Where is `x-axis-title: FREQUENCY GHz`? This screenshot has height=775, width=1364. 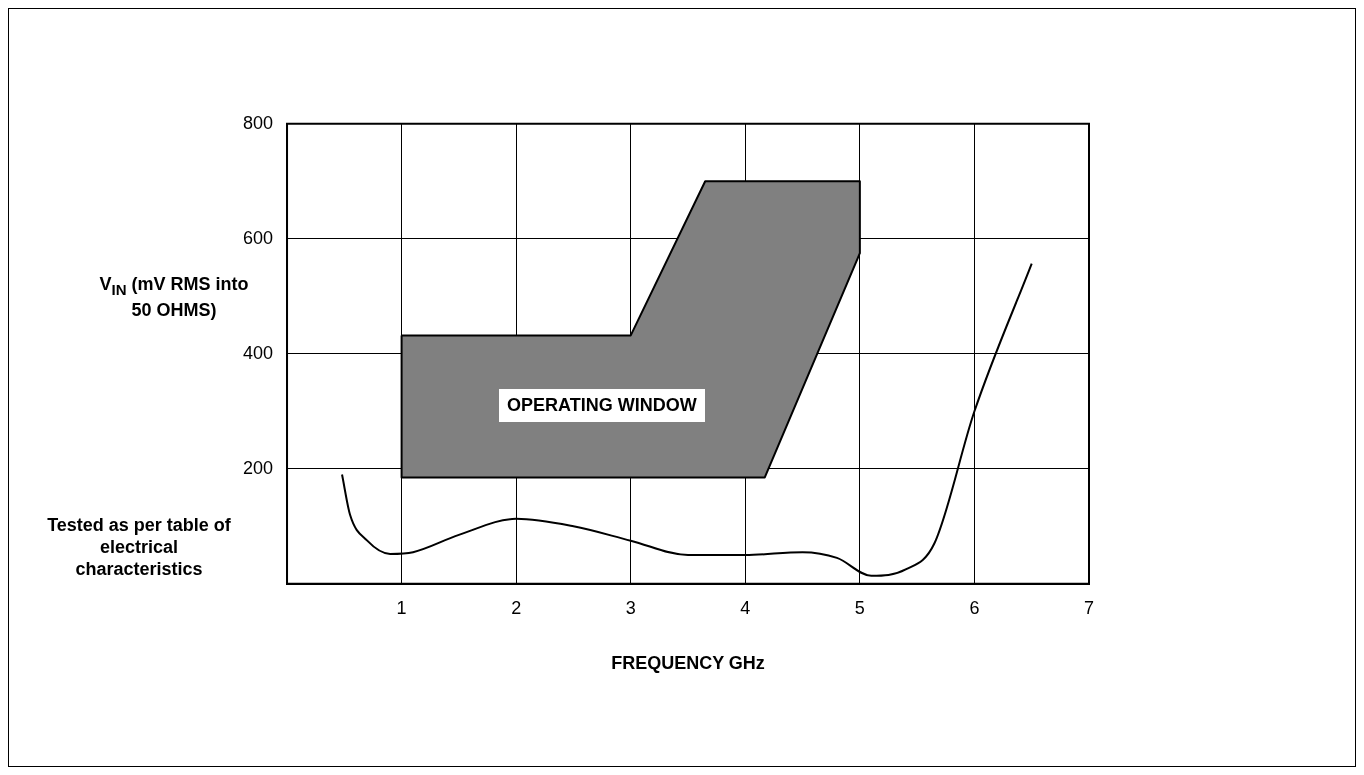
x-axis-title: FREQUENCY GHz is located at coordinates (688, 663).